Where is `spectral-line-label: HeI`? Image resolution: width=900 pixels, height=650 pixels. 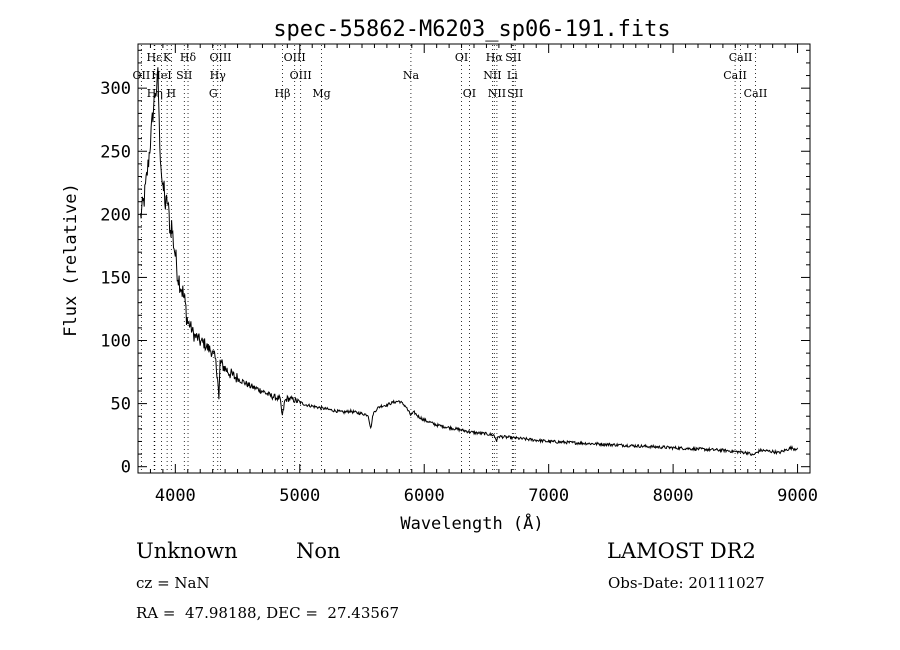
spectral-line-label: HeI is located at coordinates (161, 75).